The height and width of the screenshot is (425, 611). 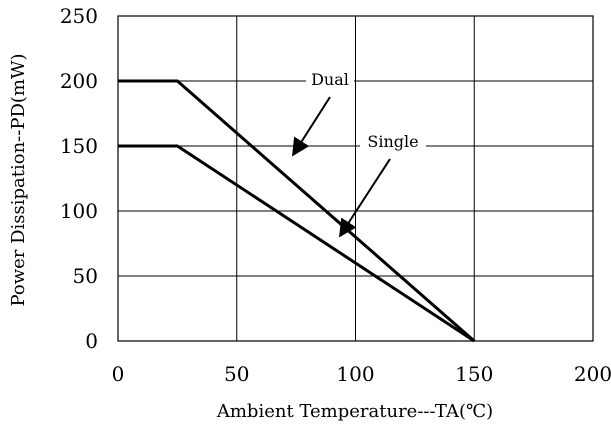 I want to click on x-tick-label: 50, so click(x=236, y=374).